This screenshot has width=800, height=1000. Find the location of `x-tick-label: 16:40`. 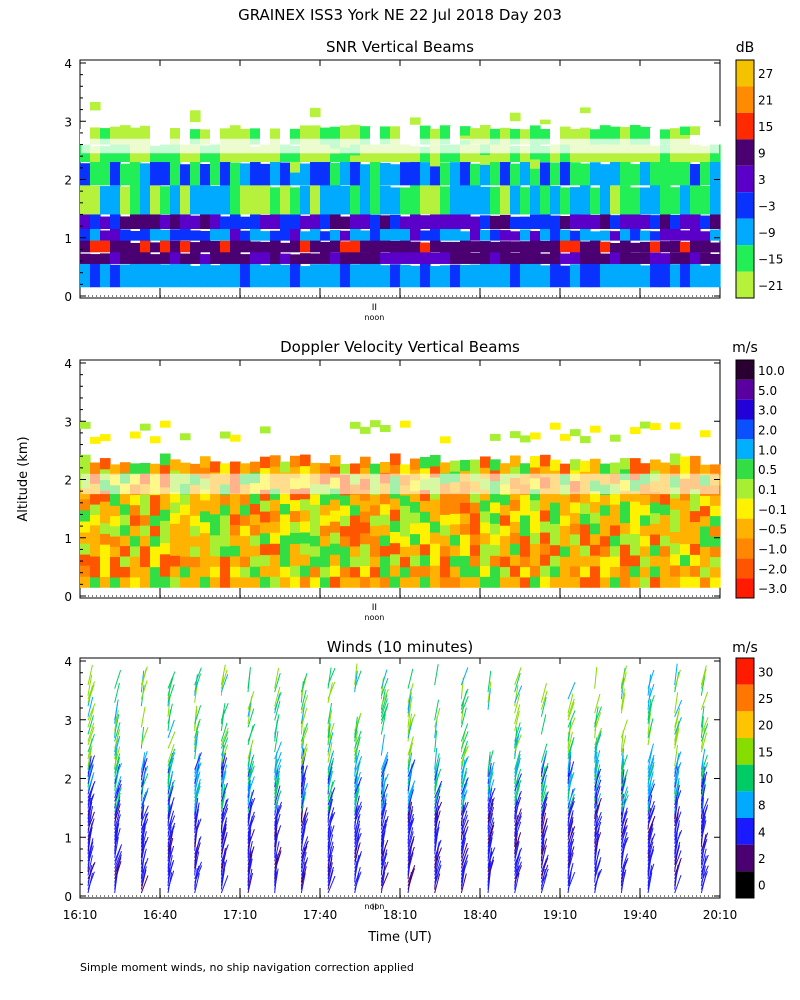

x-tick-label: 16:40 is located at coordinates (160, 915).